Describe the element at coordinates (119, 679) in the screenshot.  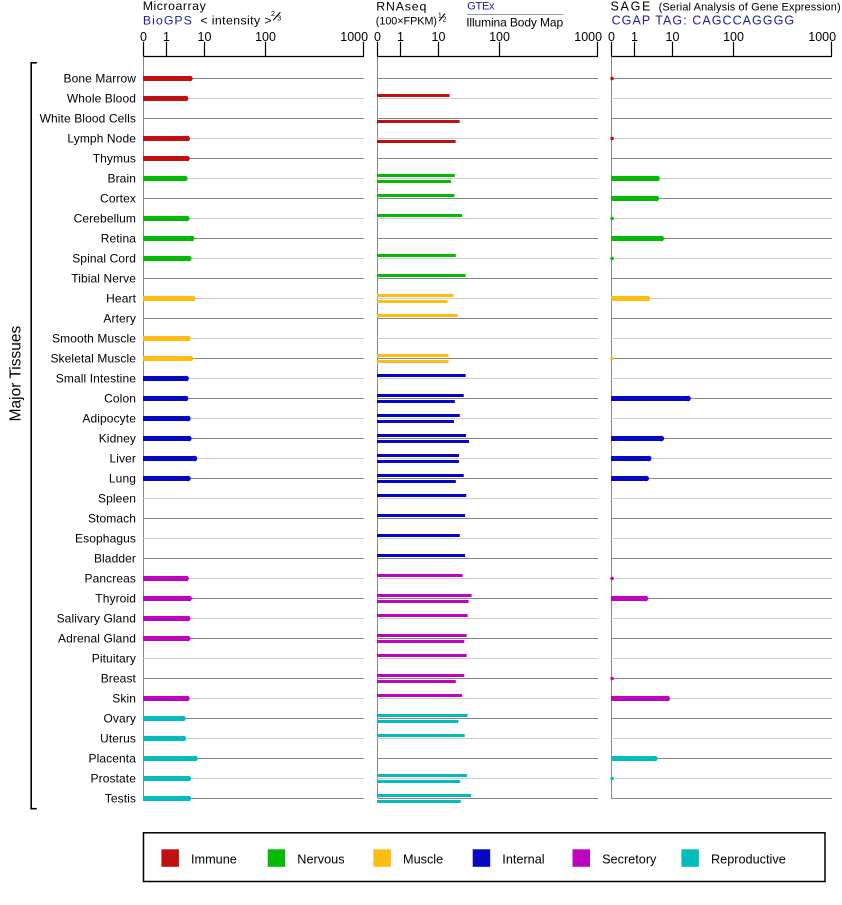
I see `svg-text: Breast` at that location.